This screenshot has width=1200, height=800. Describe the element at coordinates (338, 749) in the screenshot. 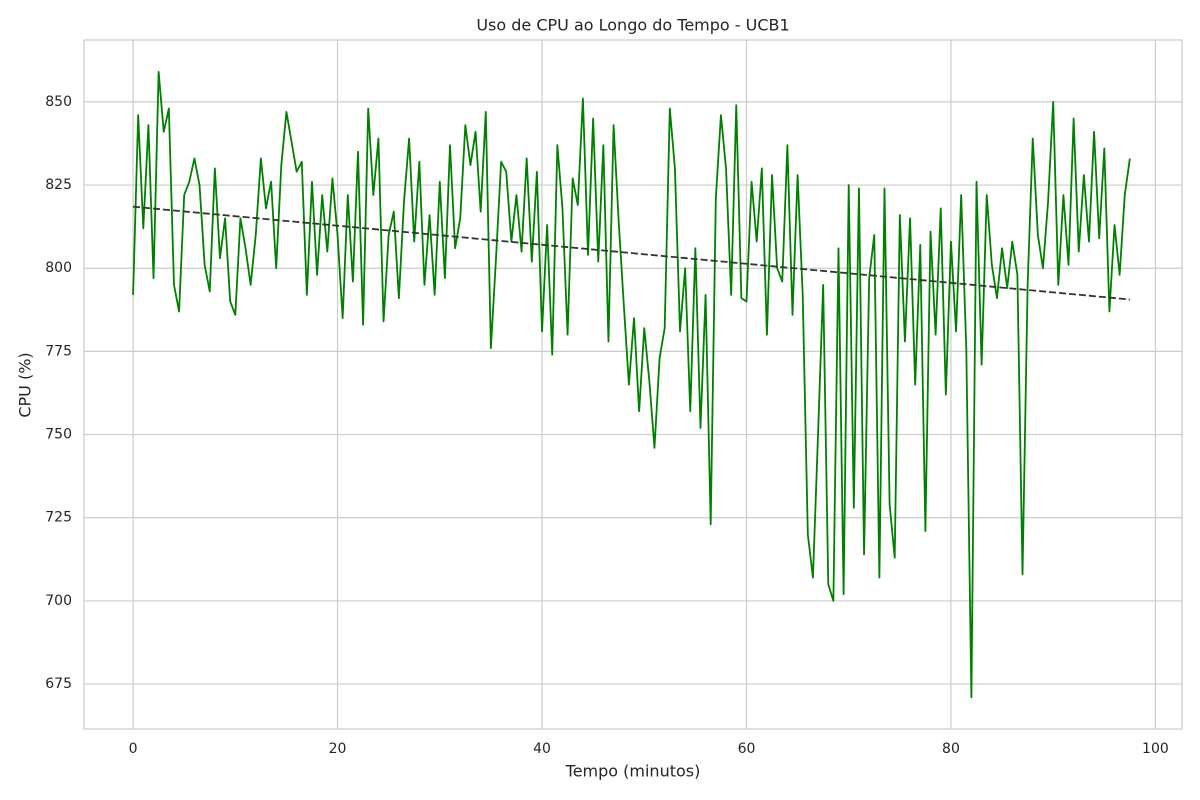

I see `x-tick-label: 20` at that location.